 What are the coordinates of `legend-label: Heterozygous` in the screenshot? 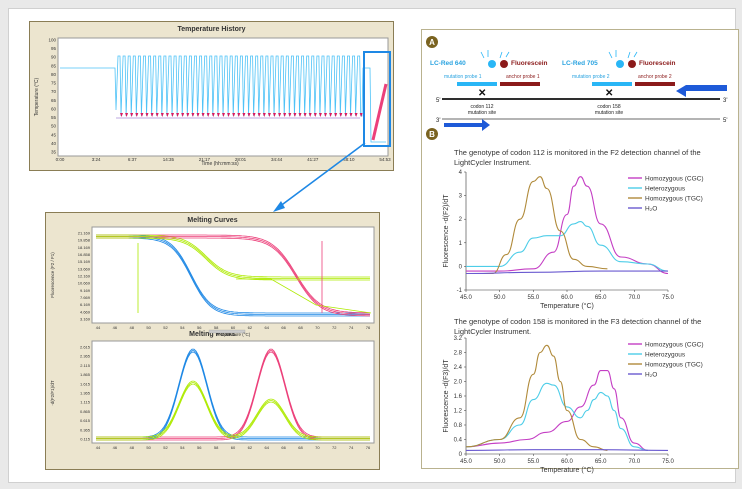 It's located at (665, 189).